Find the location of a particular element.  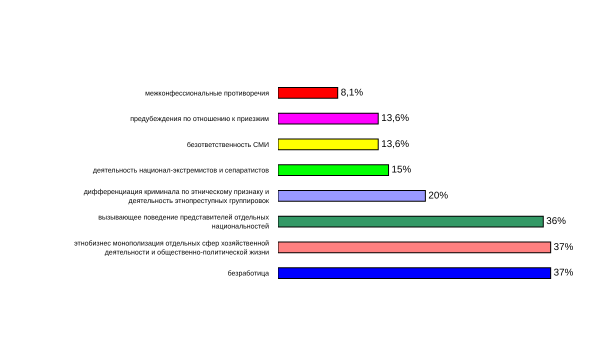

data-label: 36% is located at coordinates (556, 222).